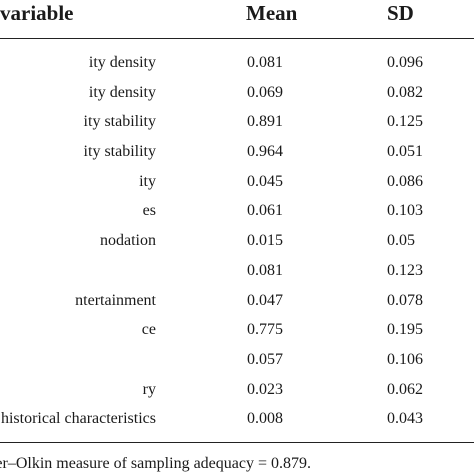 The height and width of the screenshot is (474, 474). What do you see at coordinates (237, 65) in the screenshot?
I see `table-row: ity density 0.081 0.096` at bounding box center [237, 65].